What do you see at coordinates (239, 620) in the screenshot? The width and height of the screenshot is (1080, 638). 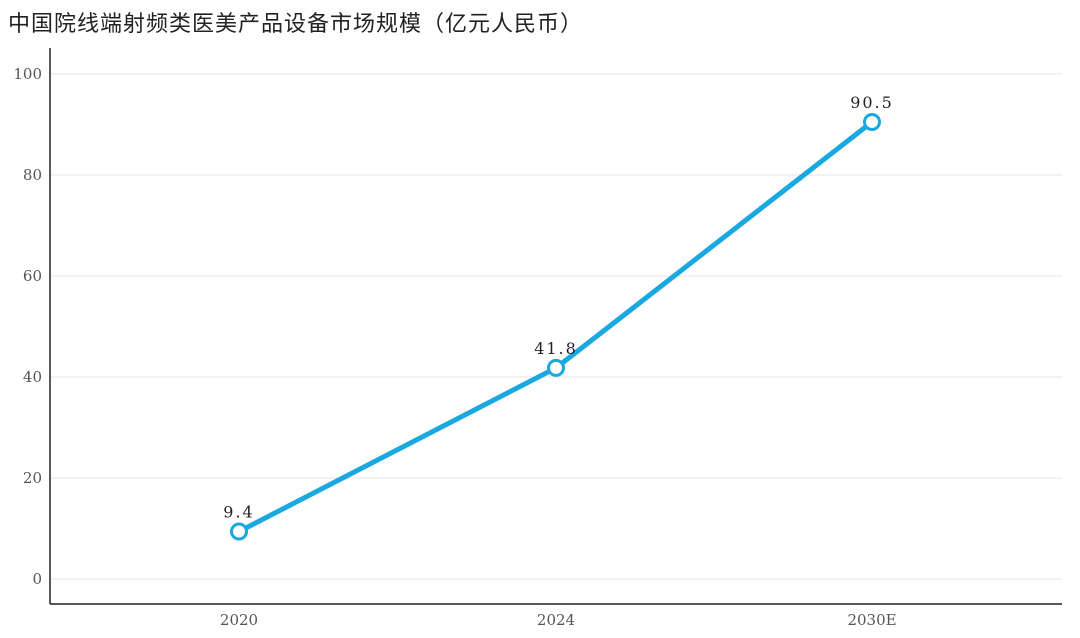 I see `x-tick-label: 2020` at bounding box center [239, 620].